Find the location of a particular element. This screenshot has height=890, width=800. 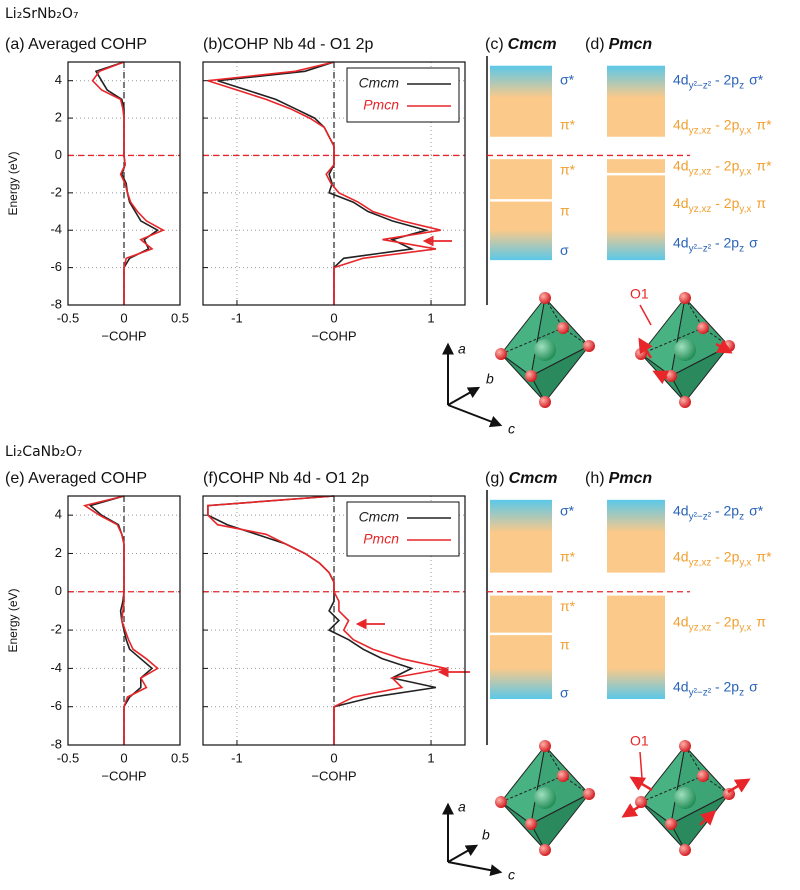

y-tick-label: -8 is located at coordinates (56, 303).